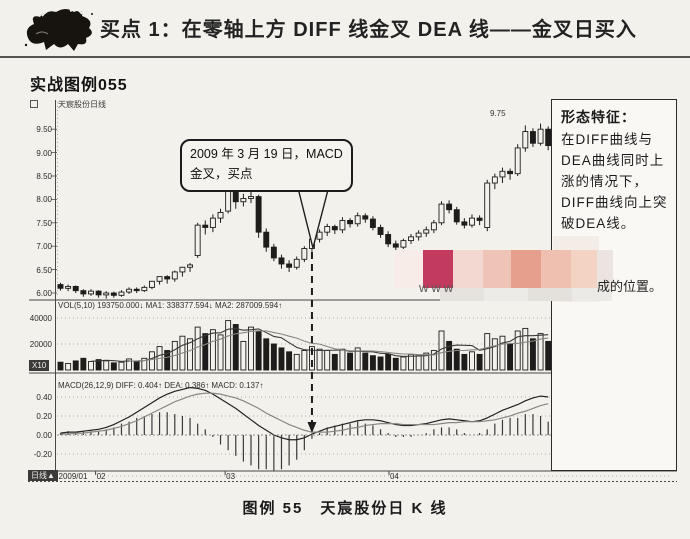  Describe the element at coordinates (44, 270) in the screenshot. I see `price-axis-label: 6.50` at that location.